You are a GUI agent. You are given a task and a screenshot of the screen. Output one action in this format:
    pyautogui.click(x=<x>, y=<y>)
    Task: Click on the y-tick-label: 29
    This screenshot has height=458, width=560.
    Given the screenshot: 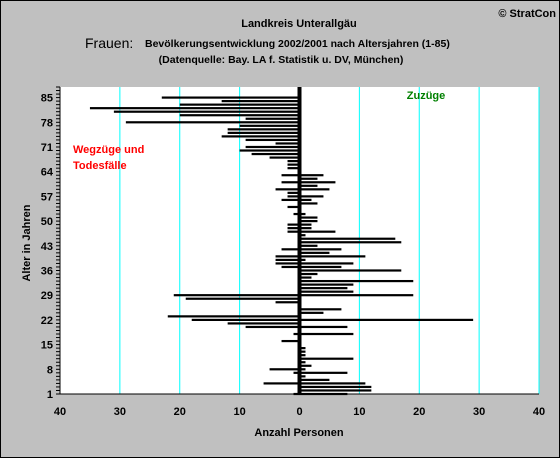 What is the action you would take?
    pyautogui.click(x=47, y=296)
    